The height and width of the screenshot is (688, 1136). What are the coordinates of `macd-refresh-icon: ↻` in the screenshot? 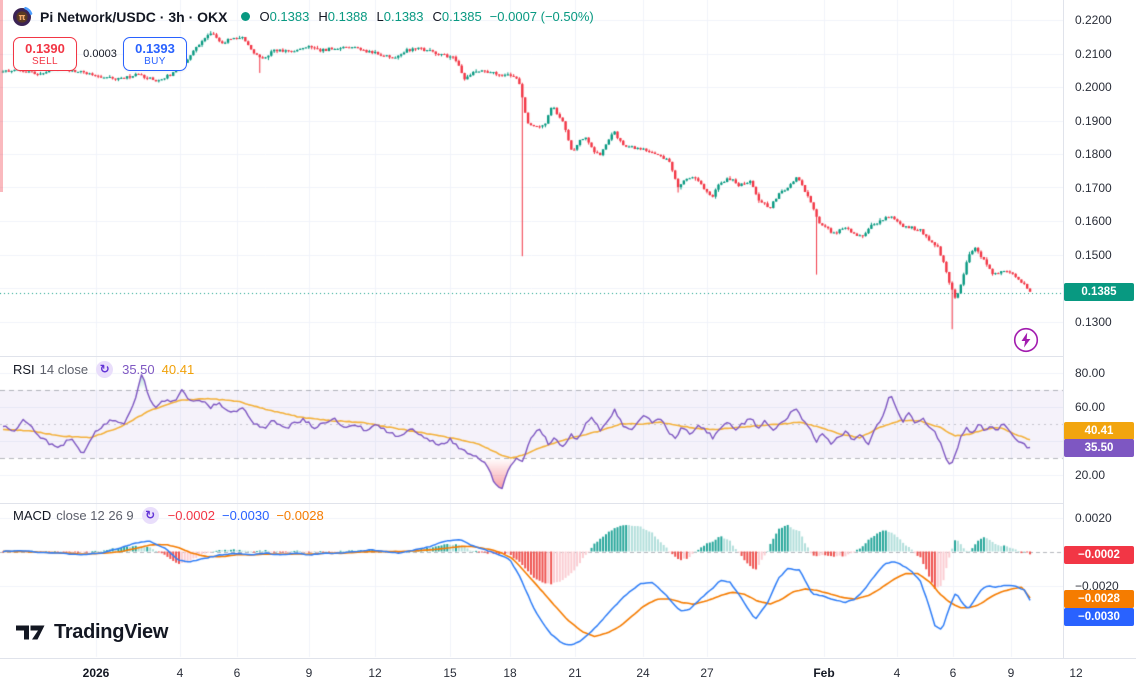 It's located at (150, 515).